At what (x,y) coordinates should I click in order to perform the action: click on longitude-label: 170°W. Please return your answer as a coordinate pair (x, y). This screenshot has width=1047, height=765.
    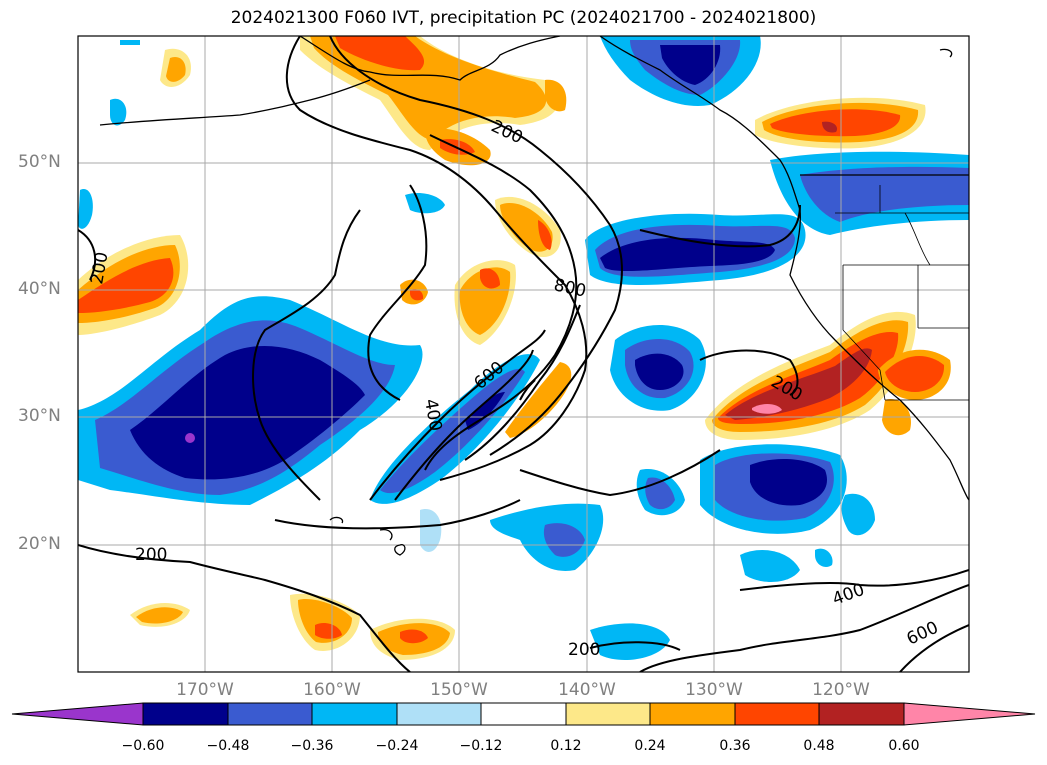
    Looking at the image, I should click on (205, 690).